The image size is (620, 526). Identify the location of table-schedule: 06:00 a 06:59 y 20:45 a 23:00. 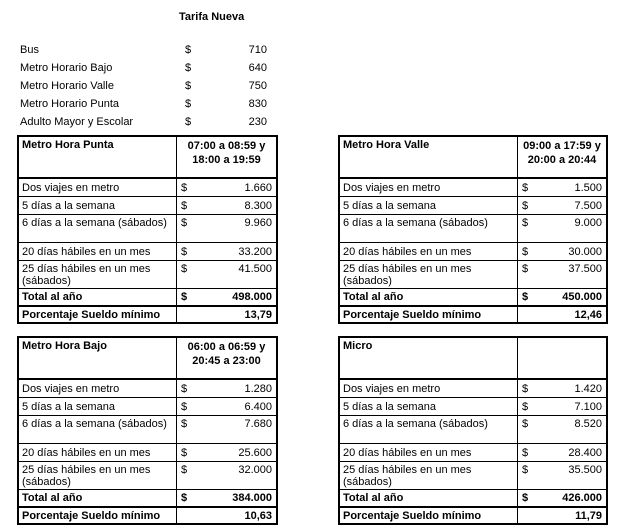
(226, 358).